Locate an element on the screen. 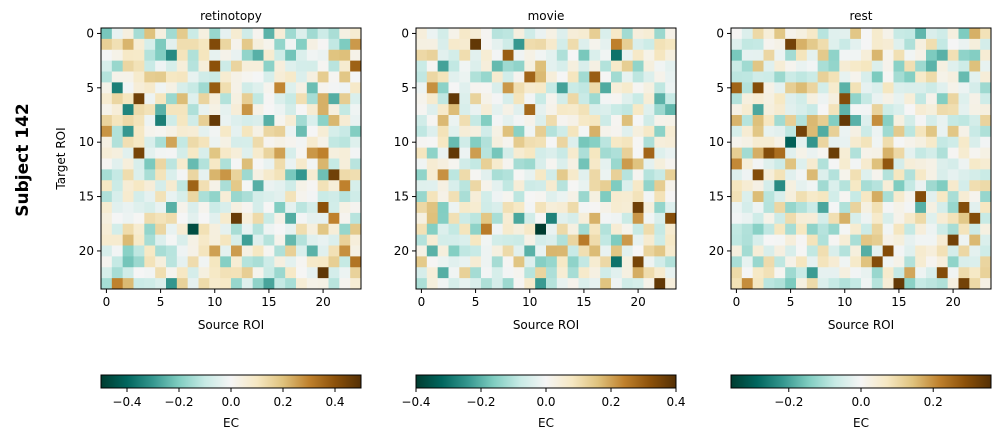  x-tick-label: 5 is located at coordinates (476, 302).